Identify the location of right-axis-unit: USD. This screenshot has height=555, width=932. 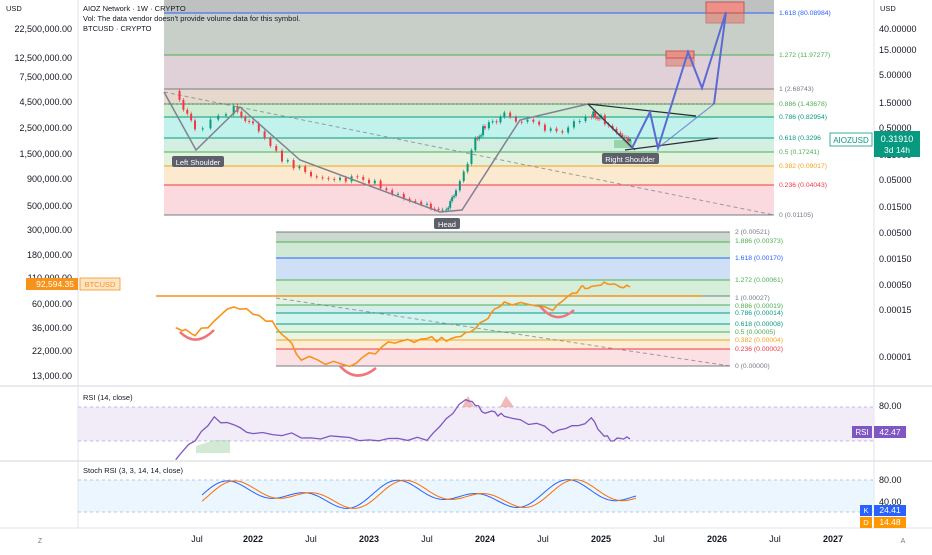
(888, 8).